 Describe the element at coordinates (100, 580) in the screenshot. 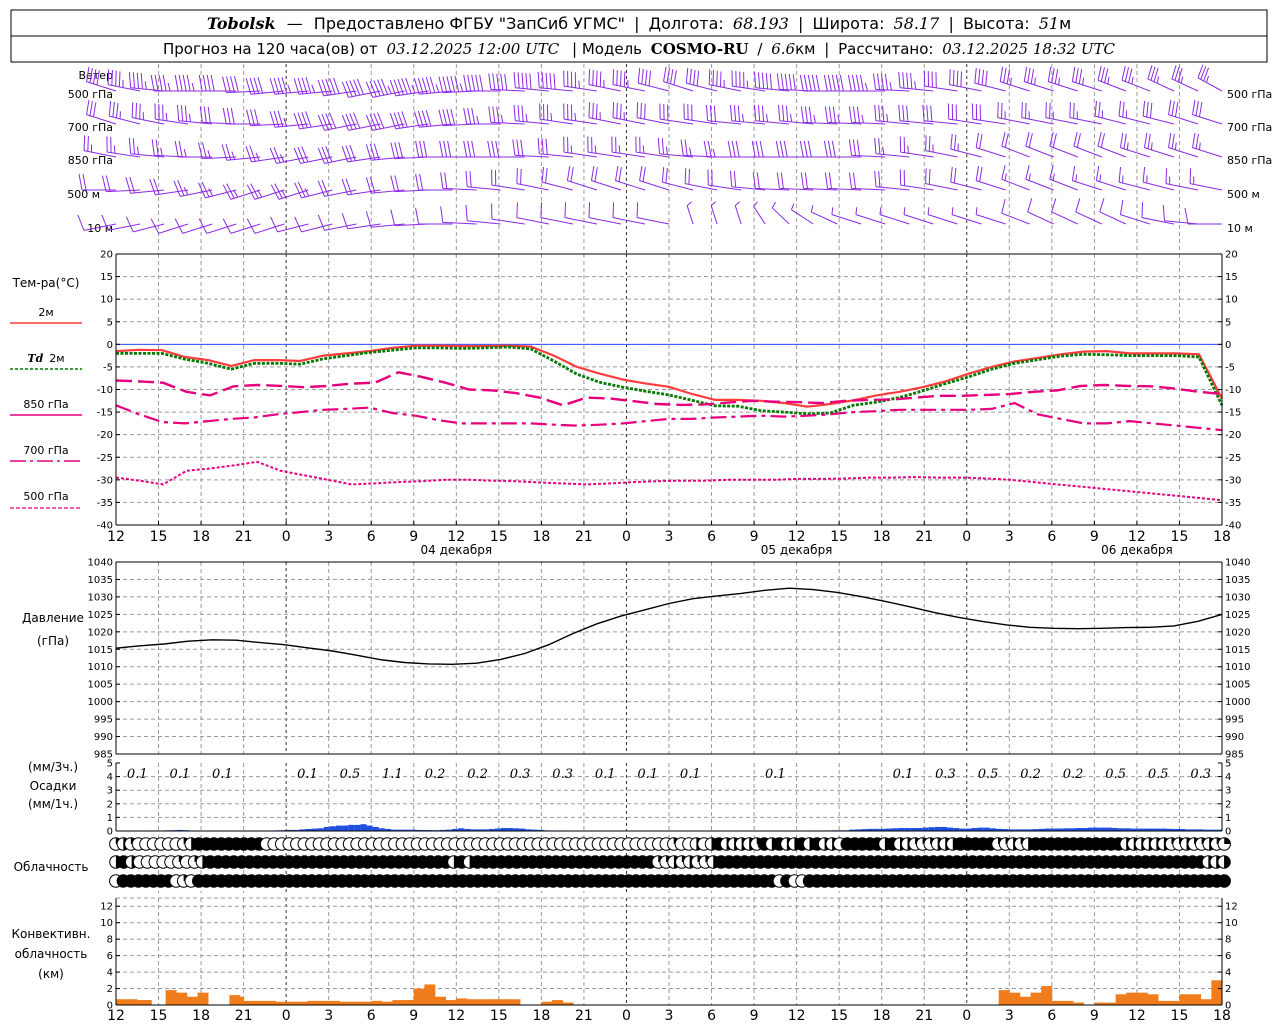

I see `ytick-label: 1035` at that location.